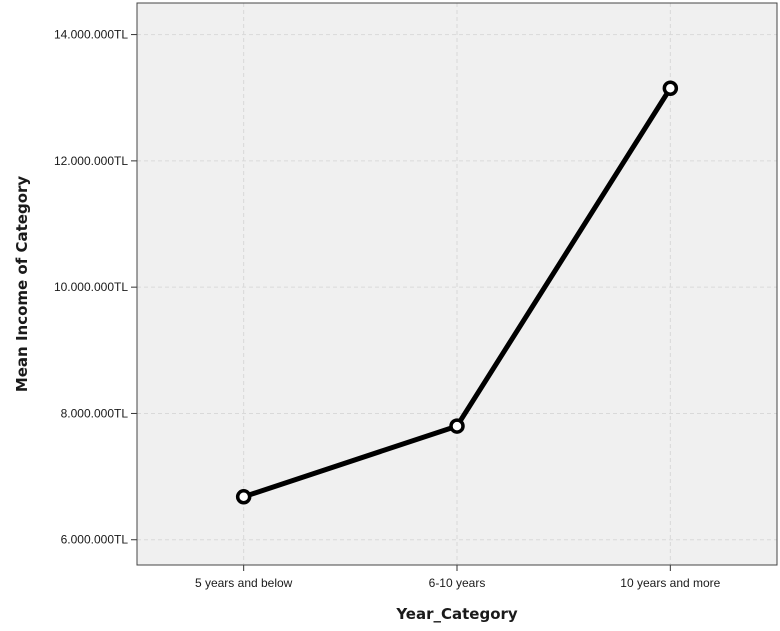 The height and width of the screenshot is (631, 780). Describe the element at coordinates (244, 583) in the screenshot. I see `x-tick-label: 5 years and below` at that location.